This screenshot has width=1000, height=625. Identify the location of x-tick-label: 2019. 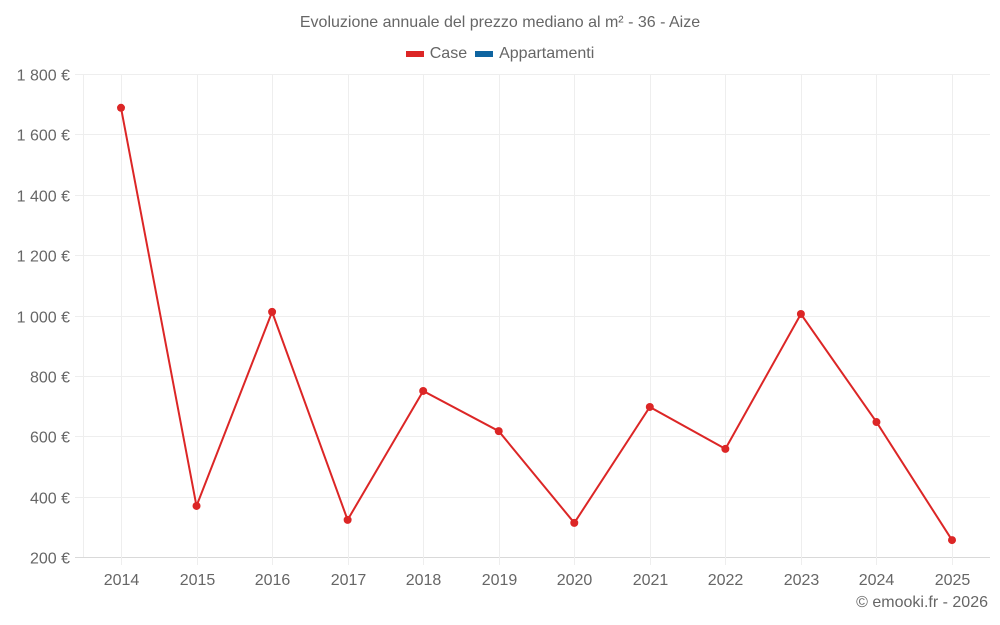
(500, 580).